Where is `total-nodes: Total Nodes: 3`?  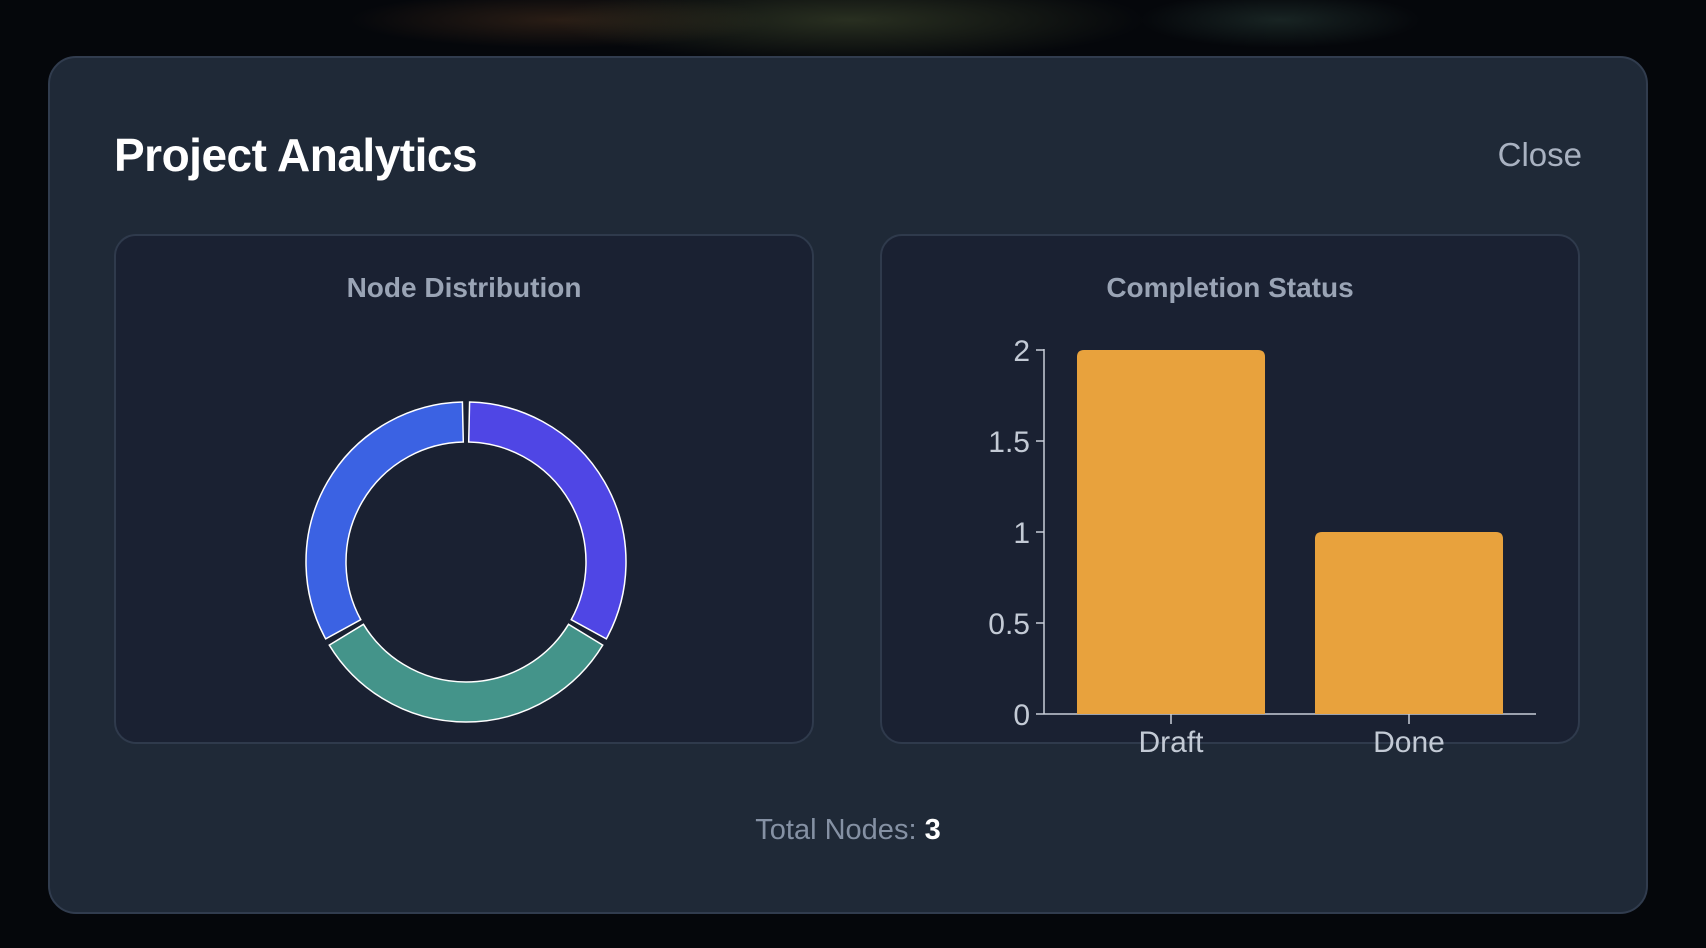 total-nodes: Total Nodes: 3 is located at coordinates (848, 830).